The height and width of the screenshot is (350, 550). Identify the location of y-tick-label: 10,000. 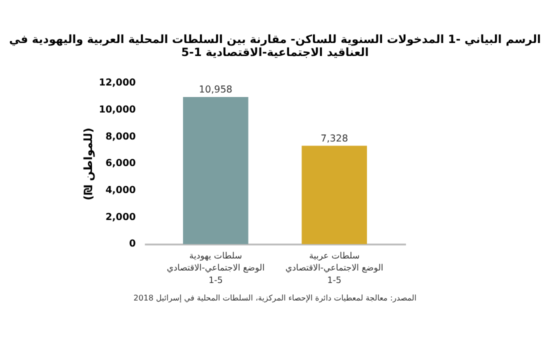
(117, 110).